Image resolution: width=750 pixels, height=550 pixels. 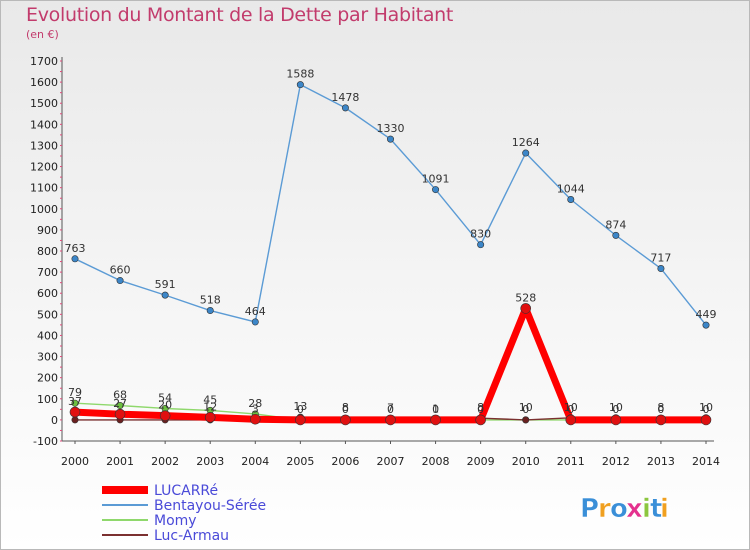 What do you see at coordinates (526, 142) in the screenshot?
I see `data-label: 1264` at bounding box center [526, 142].